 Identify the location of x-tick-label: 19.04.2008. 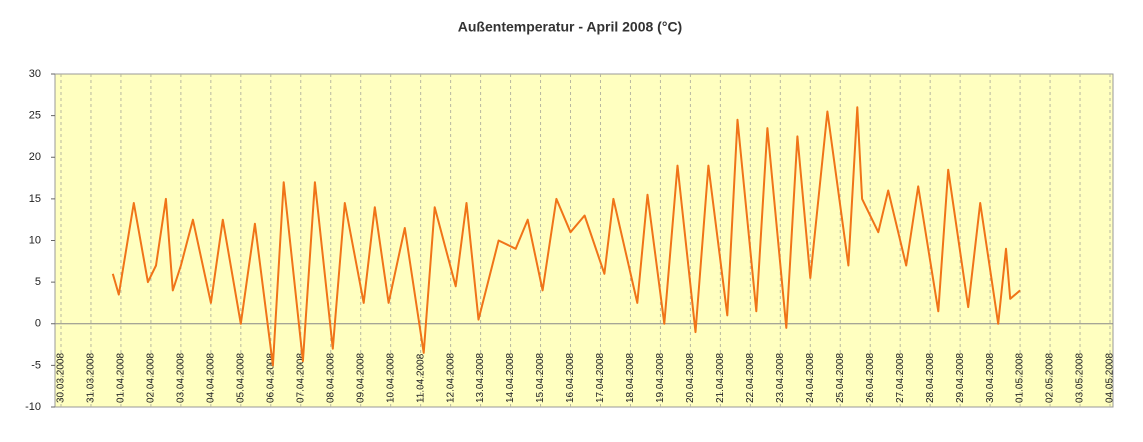
(660, 378).